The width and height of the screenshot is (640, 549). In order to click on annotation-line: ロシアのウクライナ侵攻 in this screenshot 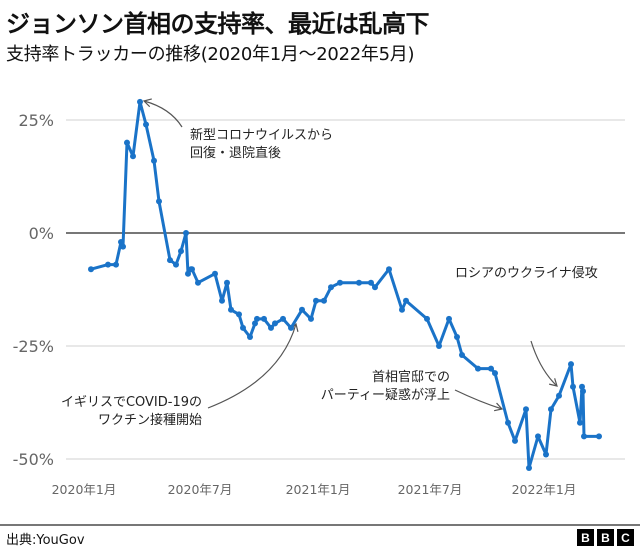, I will do `click(526, 273)`.